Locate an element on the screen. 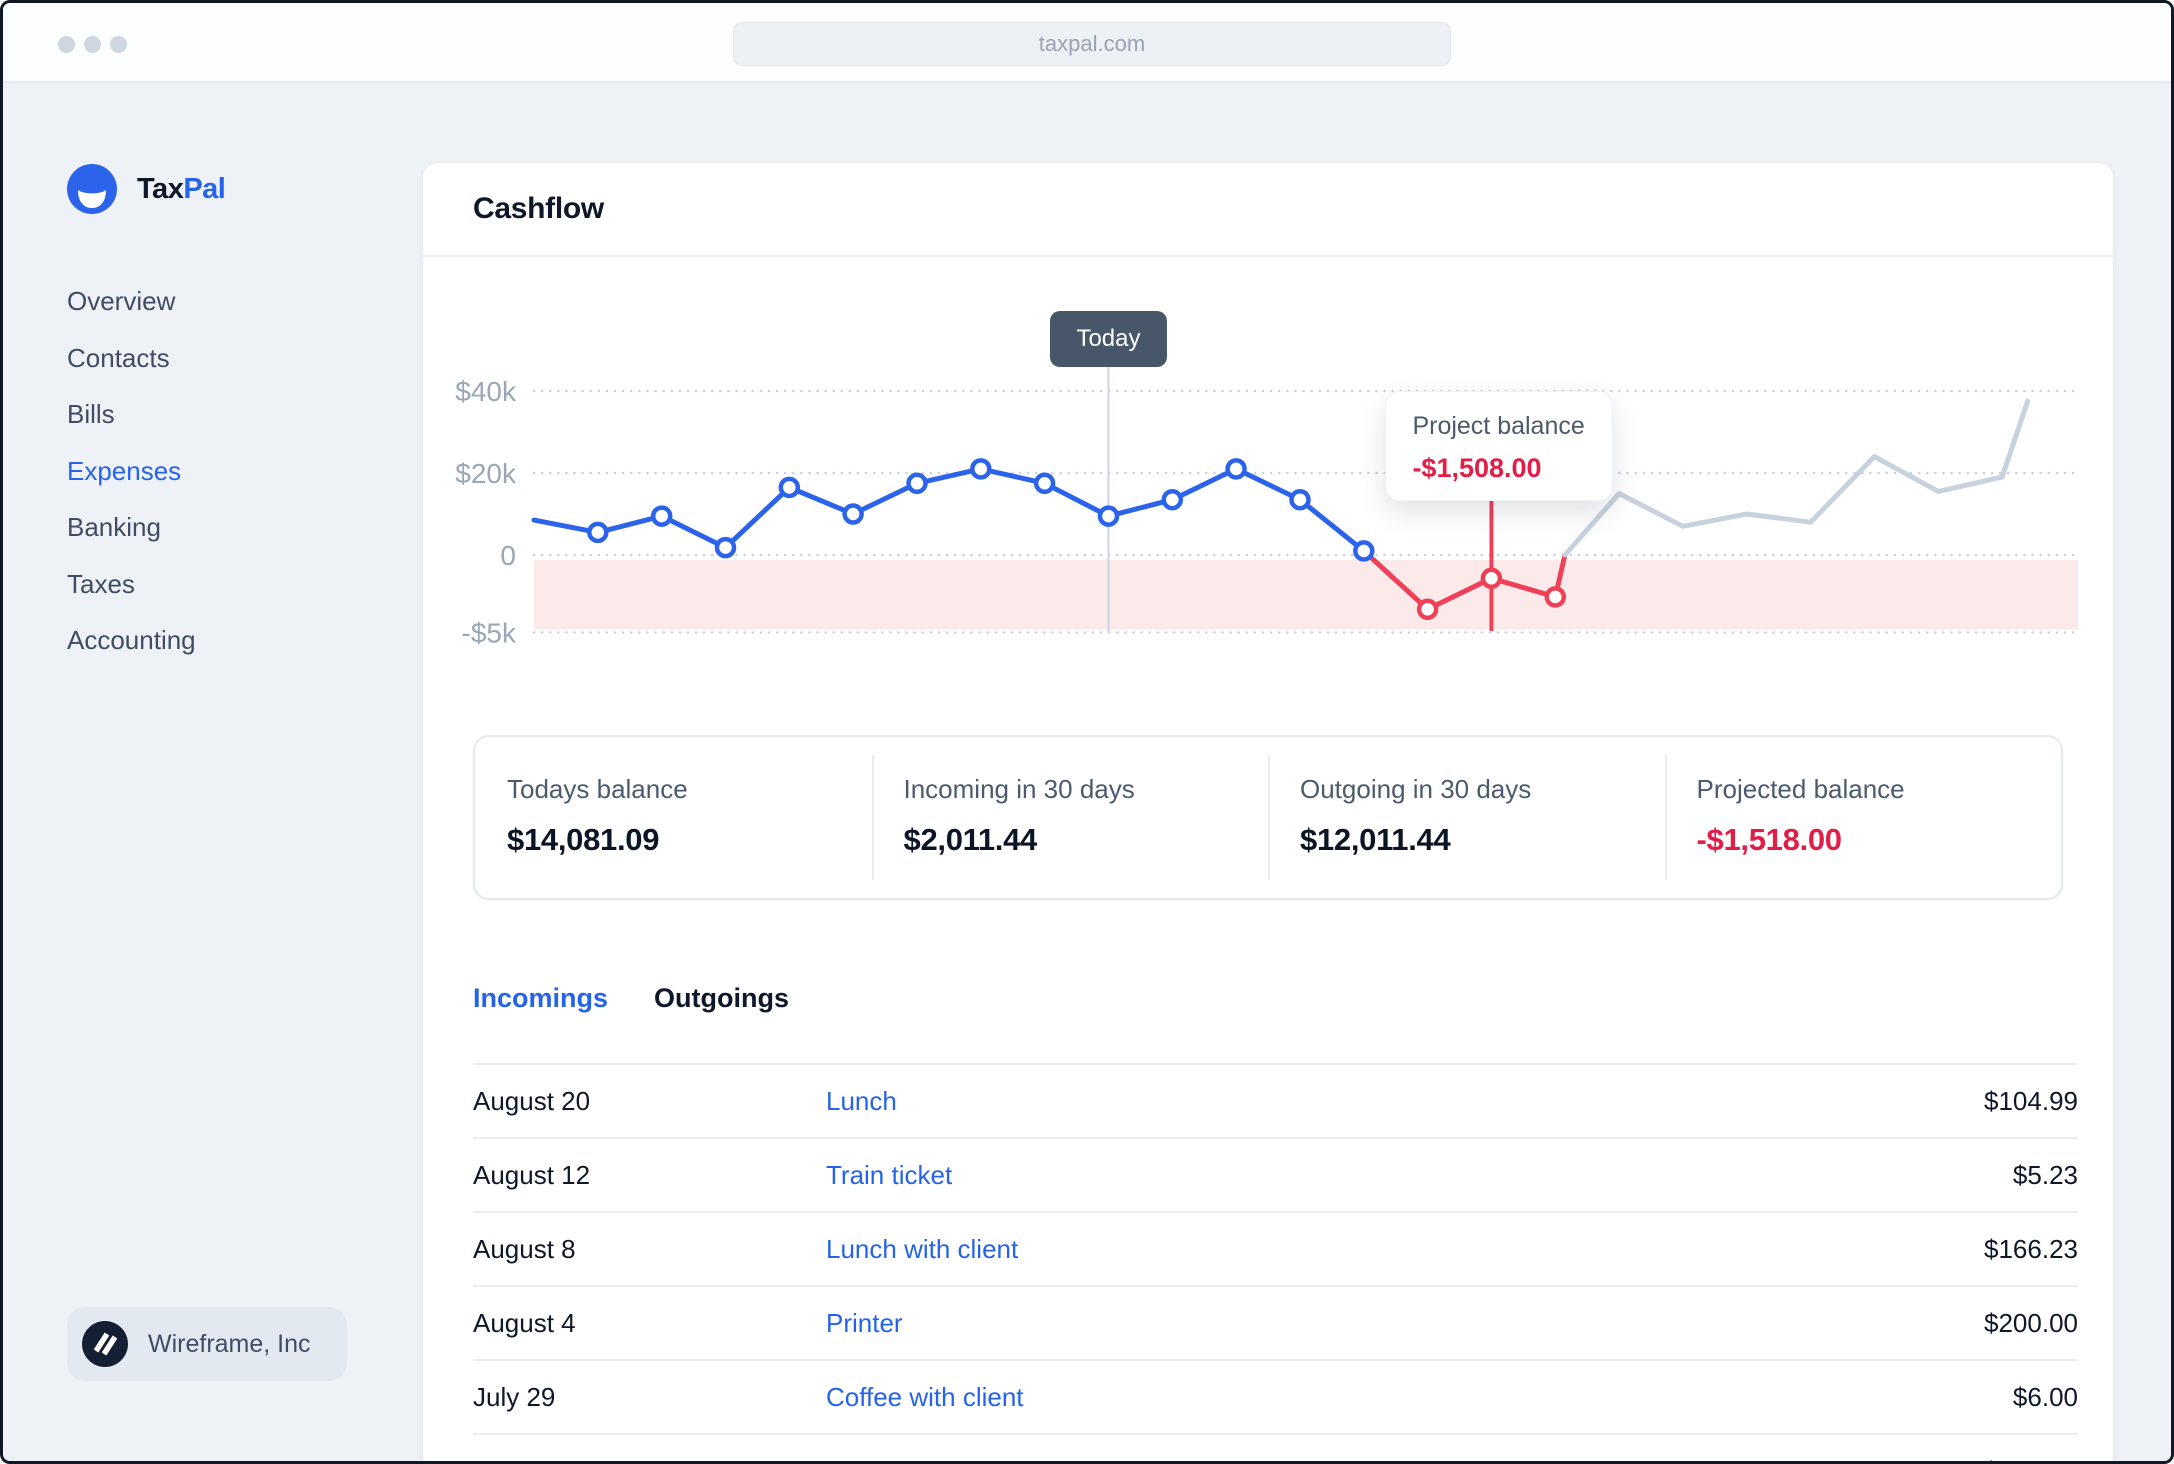 The height and width of the screenshot is (1464, 2174). org-switcher: Wireframe, Inc is located at coordinates (207, 1344).